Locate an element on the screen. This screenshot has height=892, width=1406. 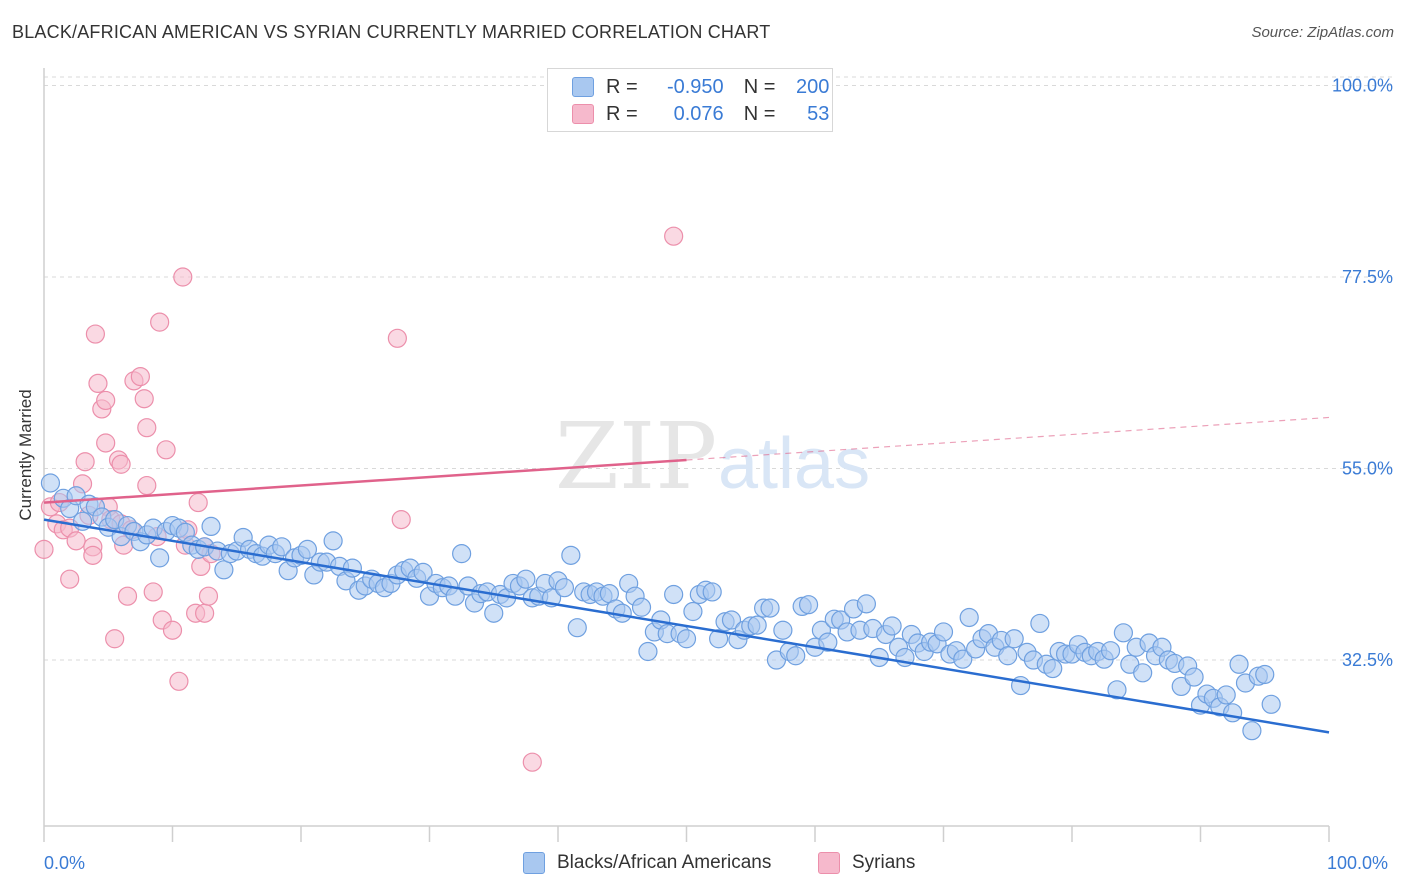
correlation-legend: R = -0.950 N = 200 R = 0.076 N = 53 is located at coordinates (690, 100).